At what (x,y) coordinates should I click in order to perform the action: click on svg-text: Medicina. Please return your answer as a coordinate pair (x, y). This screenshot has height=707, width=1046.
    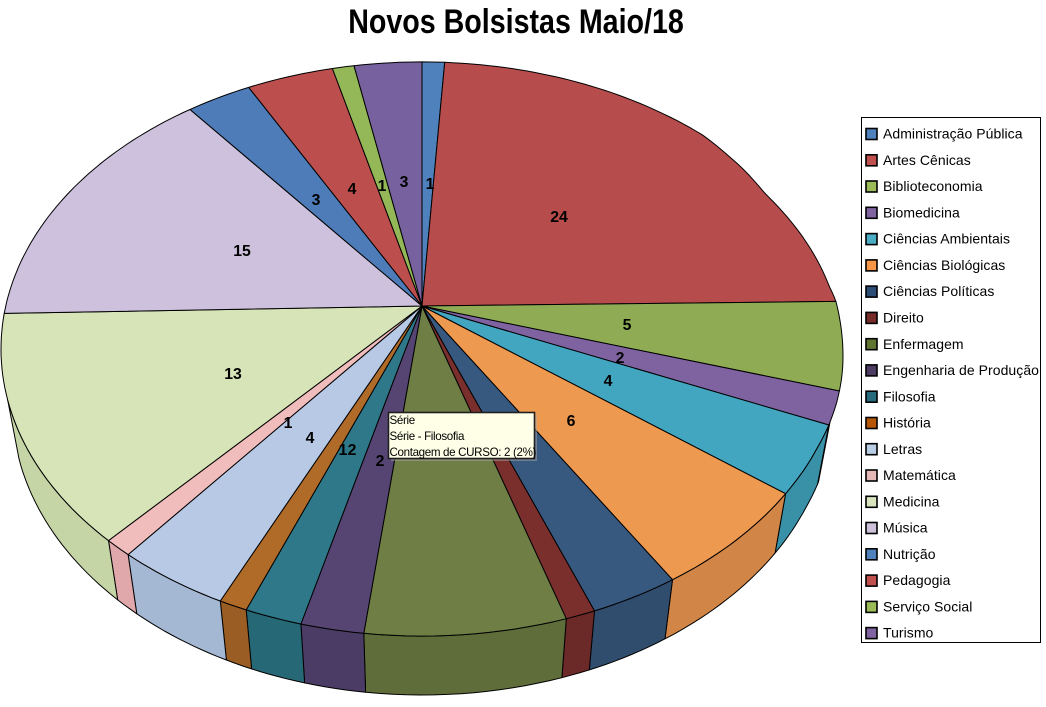
    Looking at the image, I should click on (911, 501).